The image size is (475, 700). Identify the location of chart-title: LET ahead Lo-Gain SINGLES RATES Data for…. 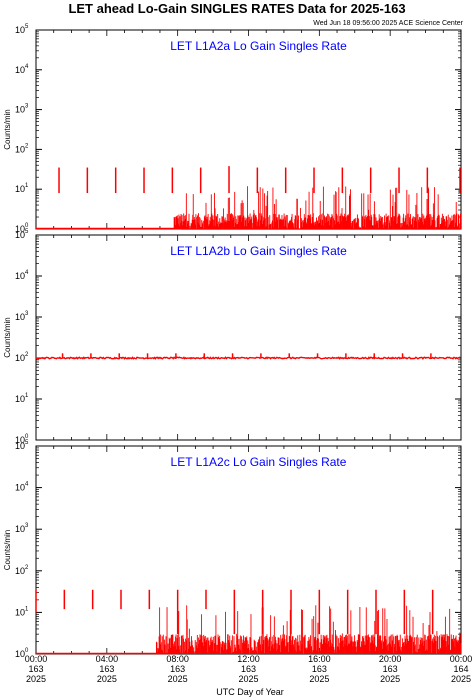
(236, 8).